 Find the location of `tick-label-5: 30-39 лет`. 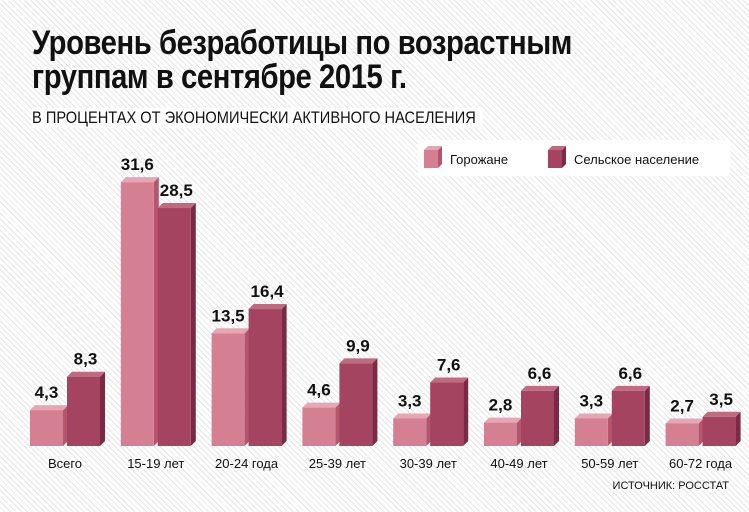

tick-label-5: 30-39 лет is located at coordinates (428, 463).